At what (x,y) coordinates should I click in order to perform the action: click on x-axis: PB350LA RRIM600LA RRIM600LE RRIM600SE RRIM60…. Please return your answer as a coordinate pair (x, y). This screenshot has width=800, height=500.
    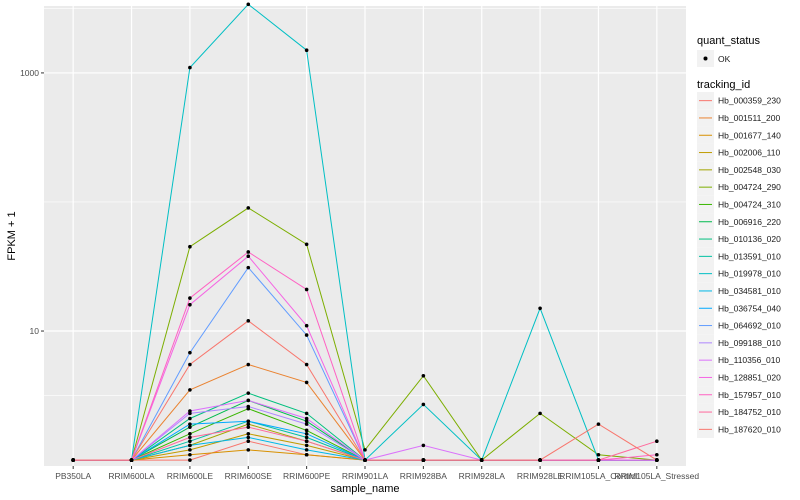
    Looking at the image, I should click on (377, 473).